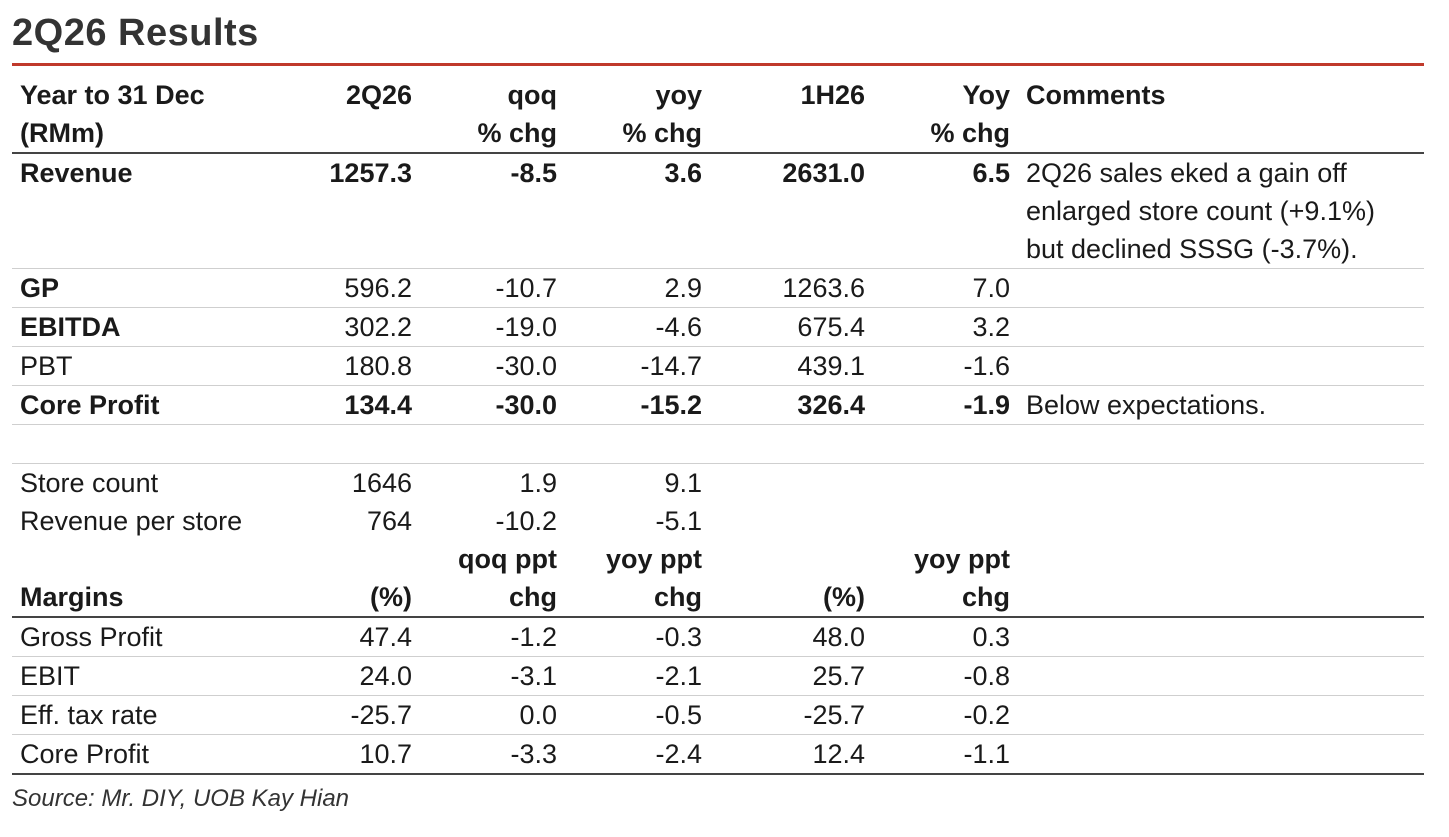  Describe the element at coordinates (945, 210) in the screenshot. I see `cell-value: 6.5` at that location.